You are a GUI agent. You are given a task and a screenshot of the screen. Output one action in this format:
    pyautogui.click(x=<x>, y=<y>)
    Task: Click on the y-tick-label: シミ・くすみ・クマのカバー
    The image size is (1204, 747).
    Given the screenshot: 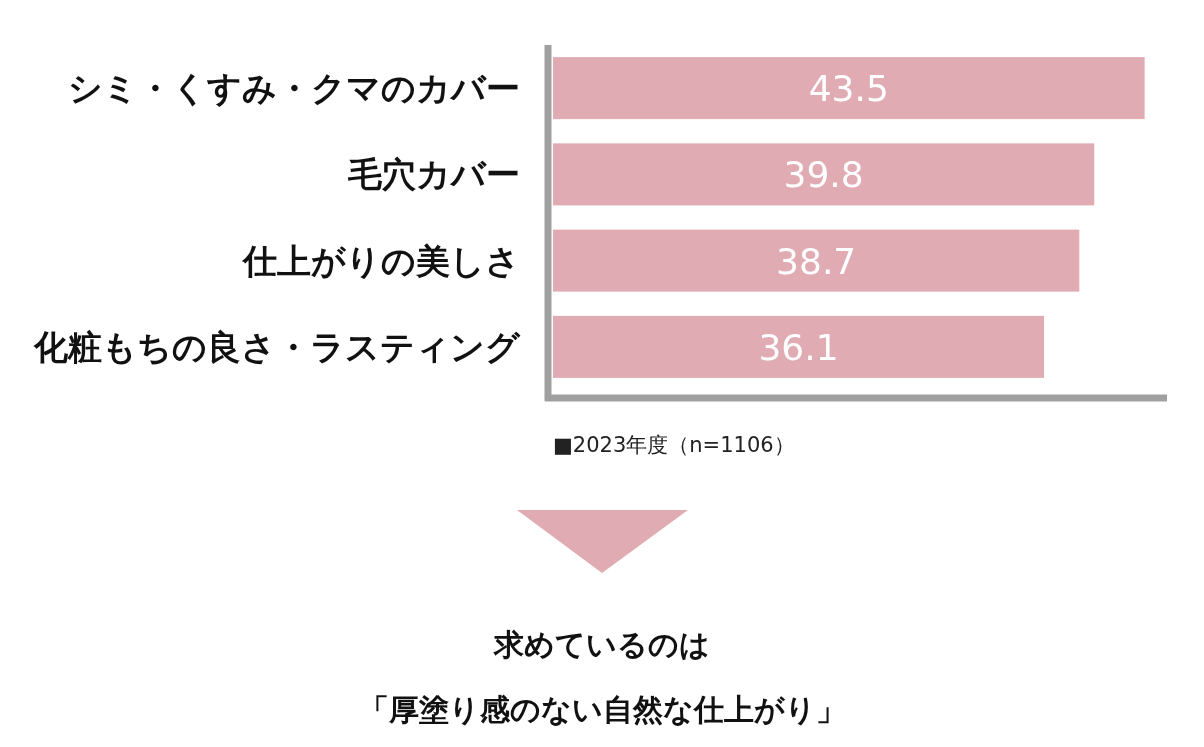 What is the action you would take?
    pyautogui.click(x=294, y=88)
    